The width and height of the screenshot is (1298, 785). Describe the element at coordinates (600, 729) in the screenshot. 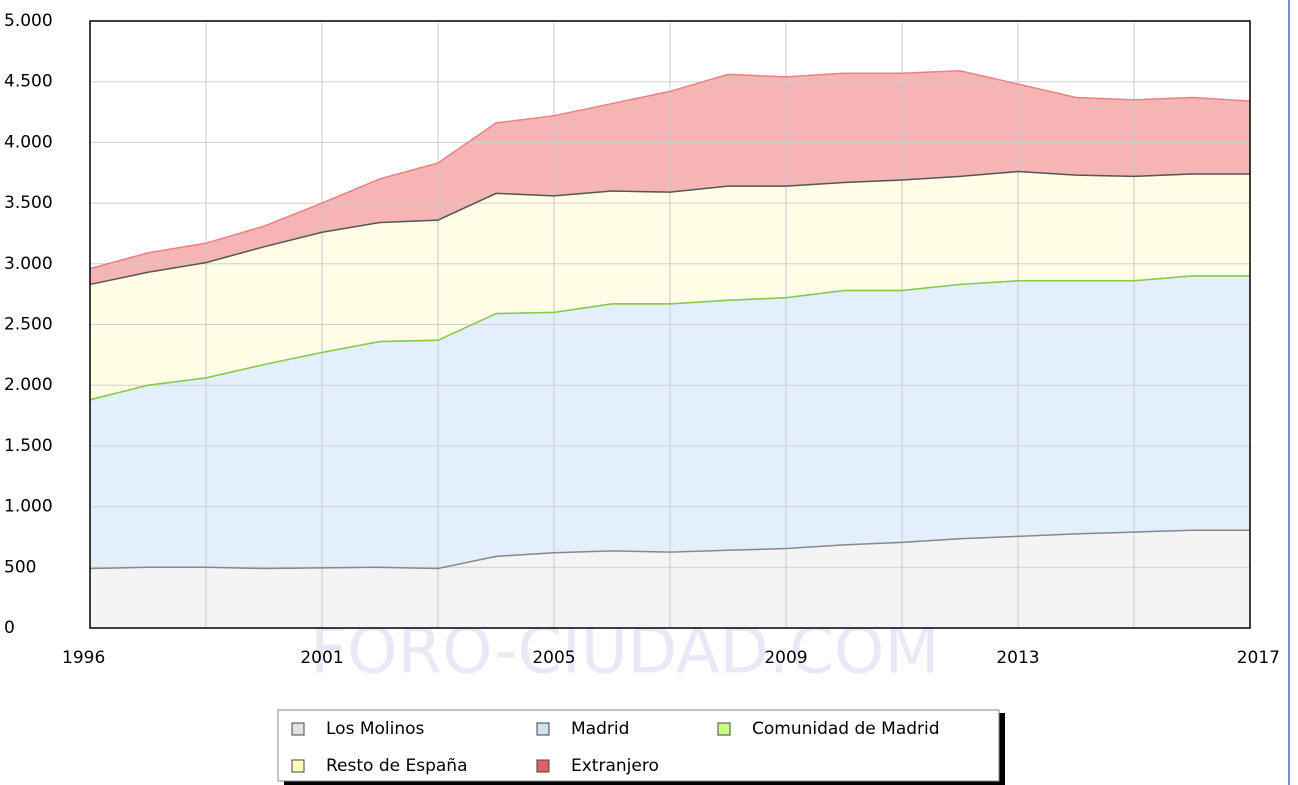

I see `legend-label: Madrid` at that location.